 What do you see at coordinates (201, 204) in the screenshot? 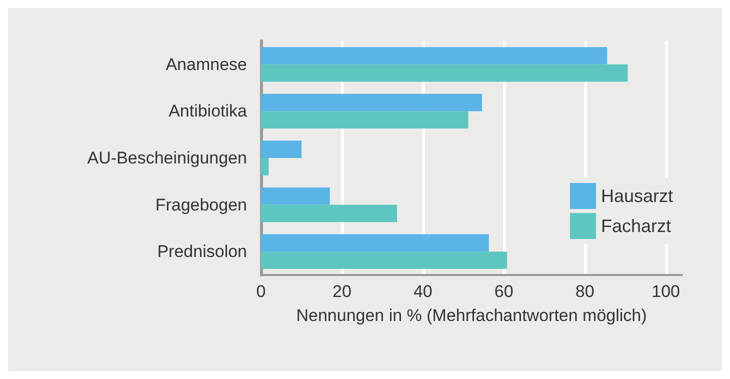
I see `y-tick-label: Fragebogen` at bounding box center [201, 204].